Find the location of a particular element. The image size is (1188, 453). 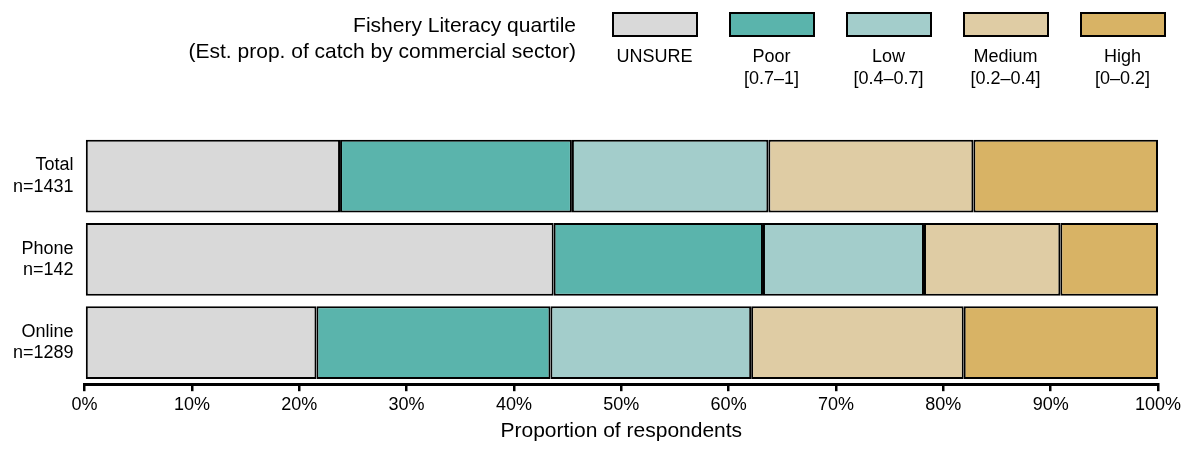

x-tick-label: 50% is located at coordinates (621, 403).